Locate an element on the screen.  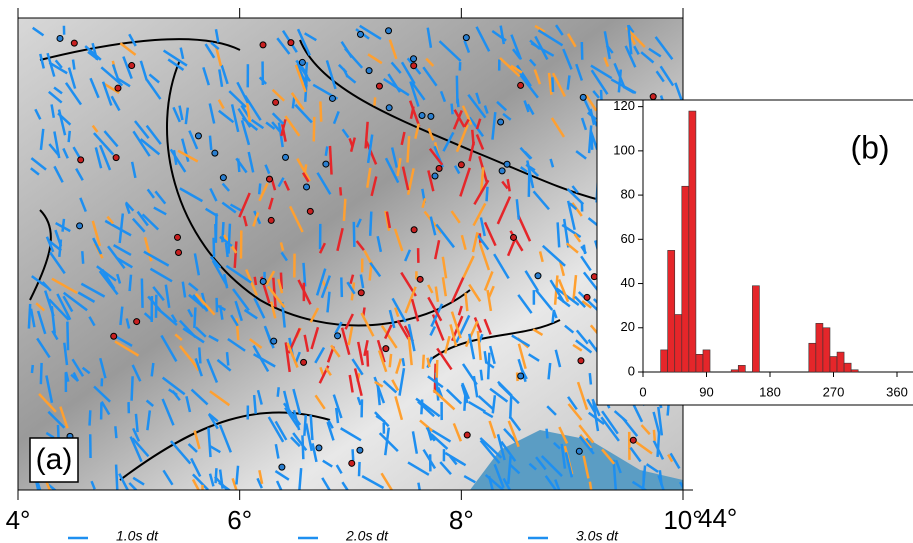
x-tick-label: 0 is located at coordinates (642, 391).